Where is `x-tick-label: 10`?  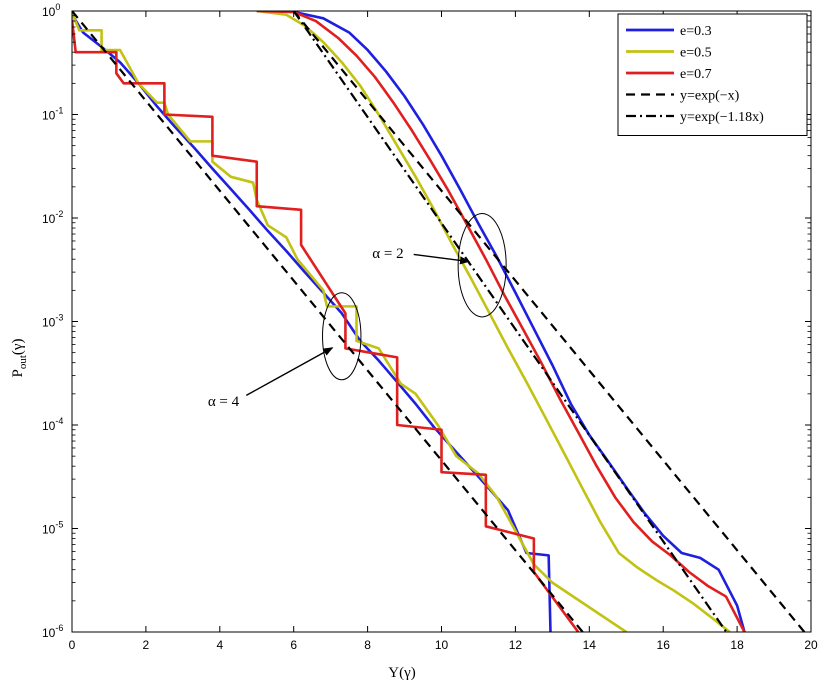 x-tick-label: 10 is located at coordinates (442, 645).